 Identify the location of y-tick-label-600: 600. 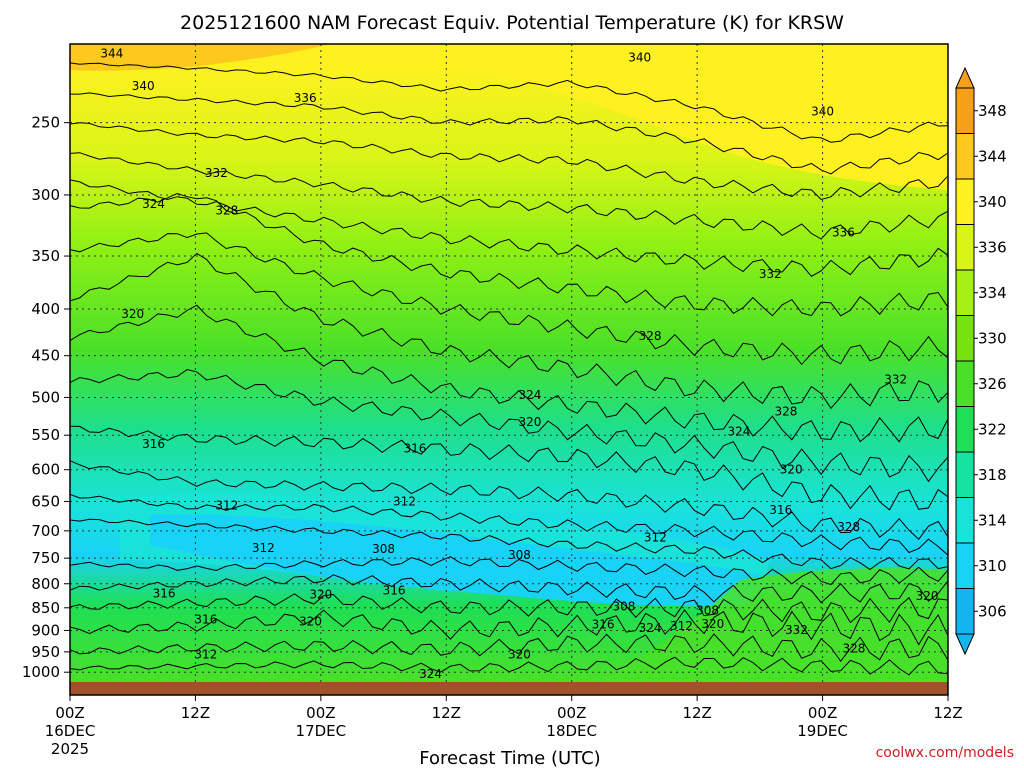
(45, 470).